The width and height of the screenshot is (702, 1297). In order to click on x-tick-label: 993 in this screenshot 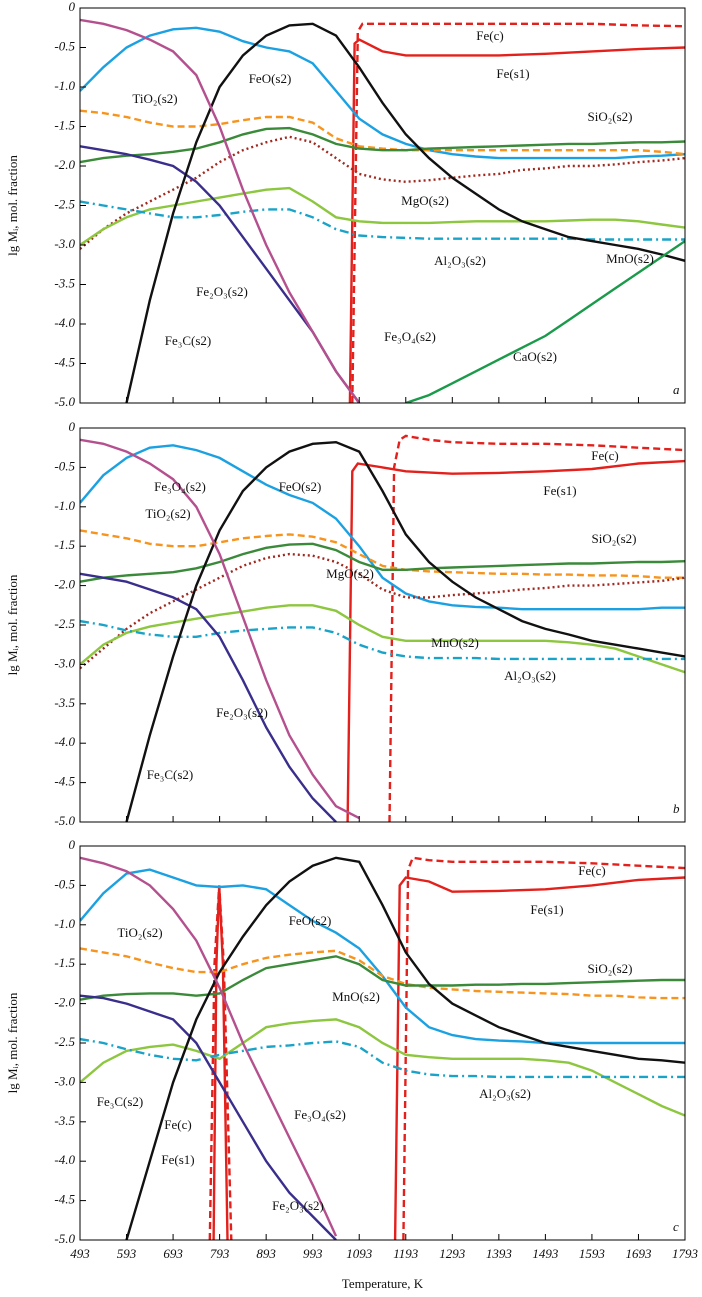, I will do `click(313, 1253)`.